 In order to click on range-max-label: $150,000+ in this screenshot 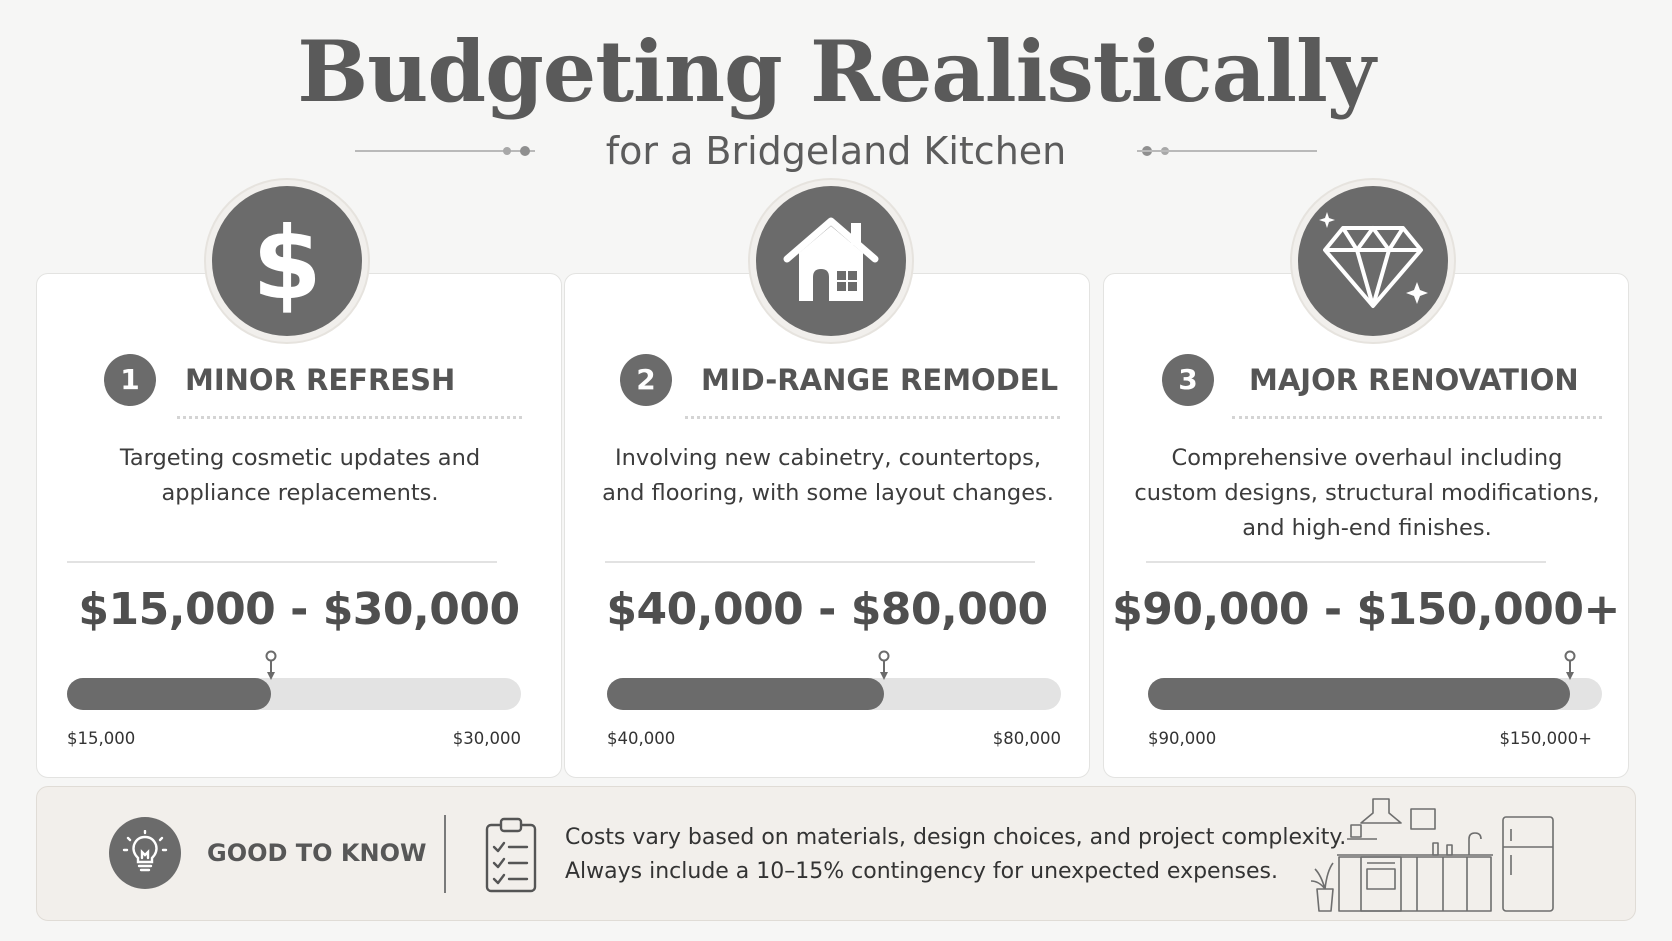, I will do `click(1545, 738)`.